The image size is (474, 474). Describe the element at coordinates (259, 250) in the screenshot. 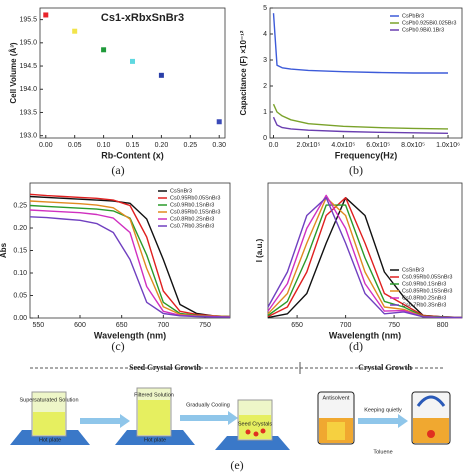

I see `y-axis-label: I (a.u.)` at that location.